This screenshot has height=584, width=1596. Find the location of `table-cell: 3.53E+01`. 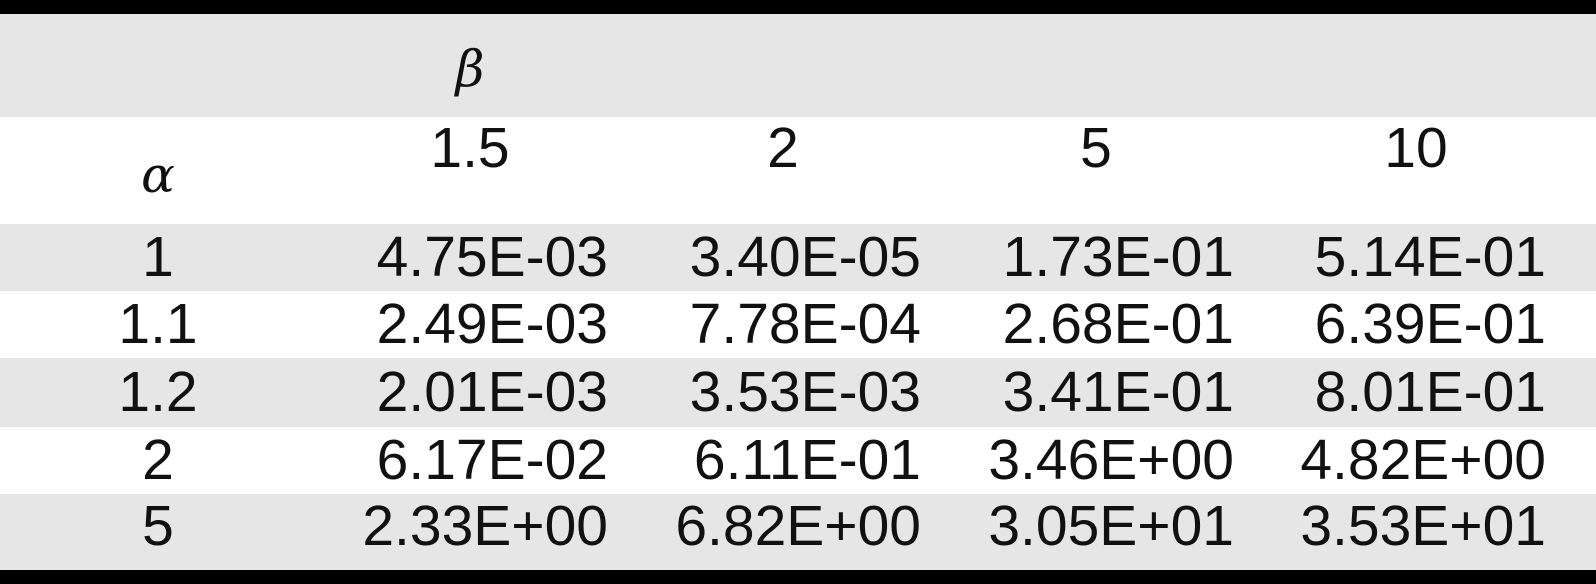

table-cell: 3.53E+01 is located at coordinates (1423, 525).